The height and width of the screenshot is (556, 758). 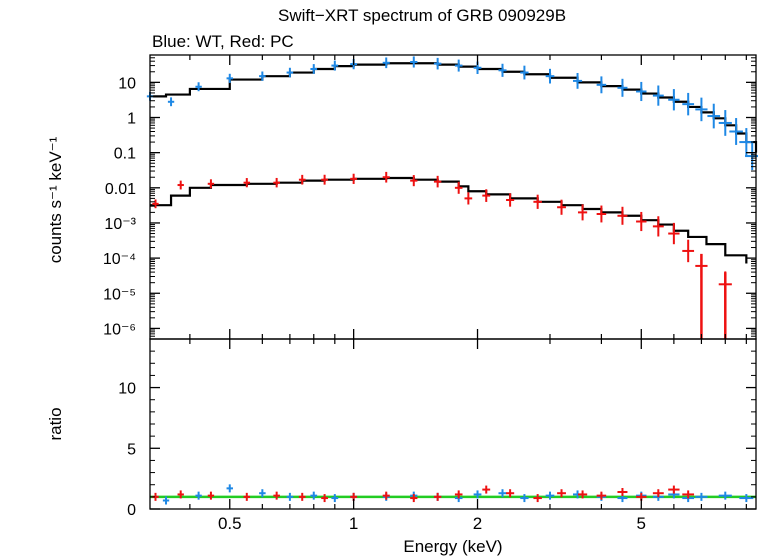 I want to click on ratio-y-axis-label: ratio, so click(x=55, y=423).